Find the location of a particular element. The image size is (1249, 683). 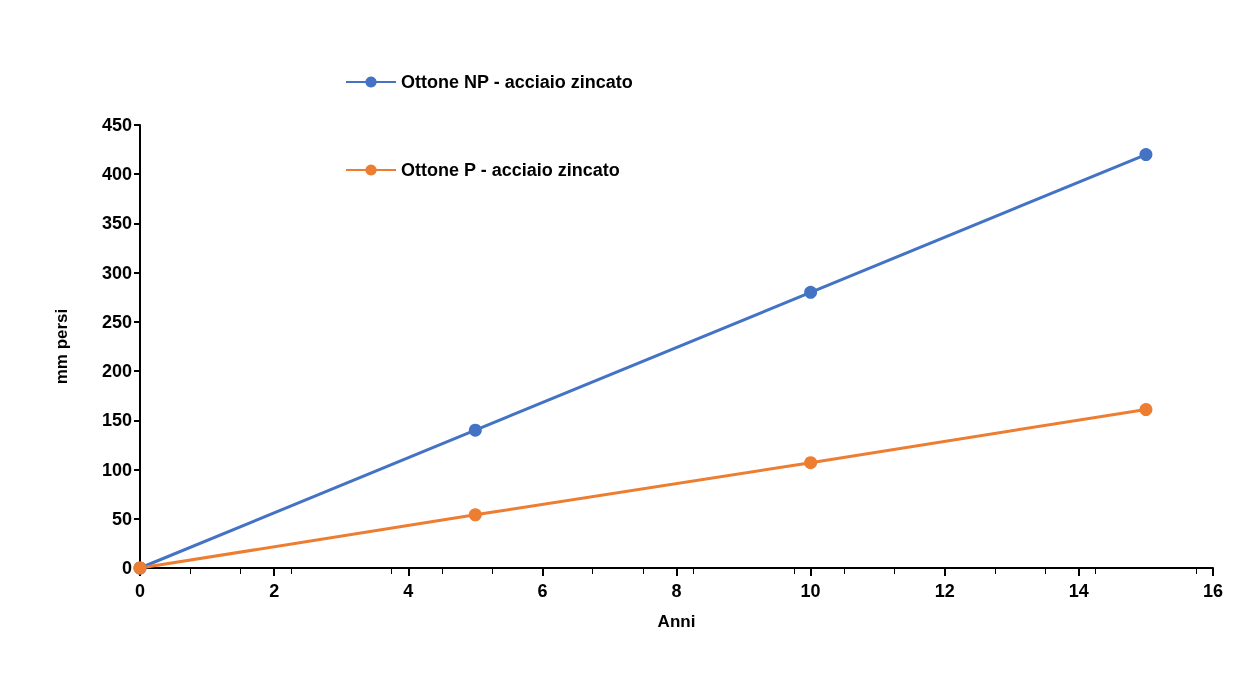

x-tick-label: 14 is located at coordinates (1078, 591).